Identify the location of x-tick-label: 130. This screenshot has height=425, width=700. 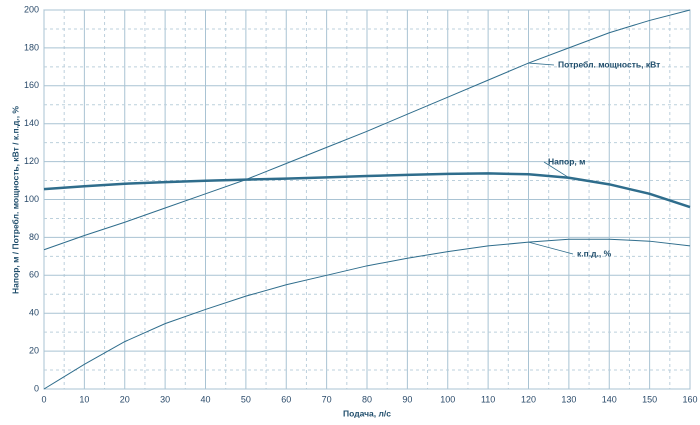
(568, 399).